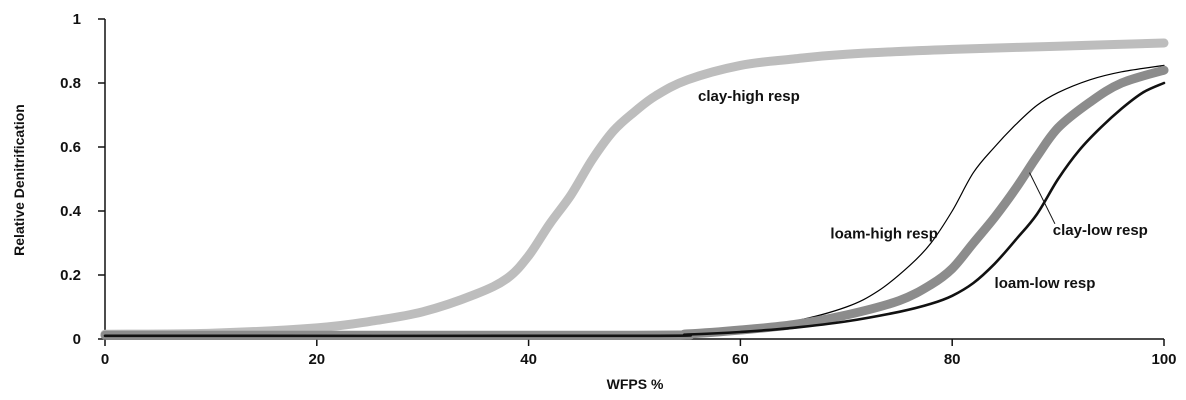  Describe the element at coordinates (528, 359) in the screenshot. I see `x-tick-label: 40` at that location.